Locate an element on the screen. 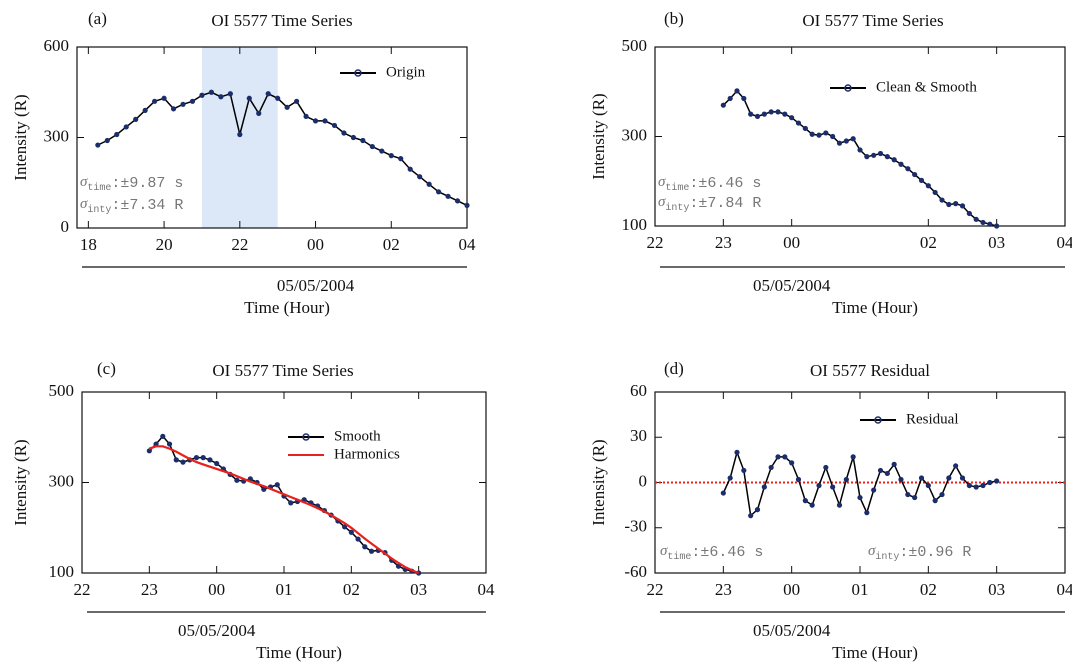  chart-title: OI 5577 Residual is located at coordinates (870, 370).